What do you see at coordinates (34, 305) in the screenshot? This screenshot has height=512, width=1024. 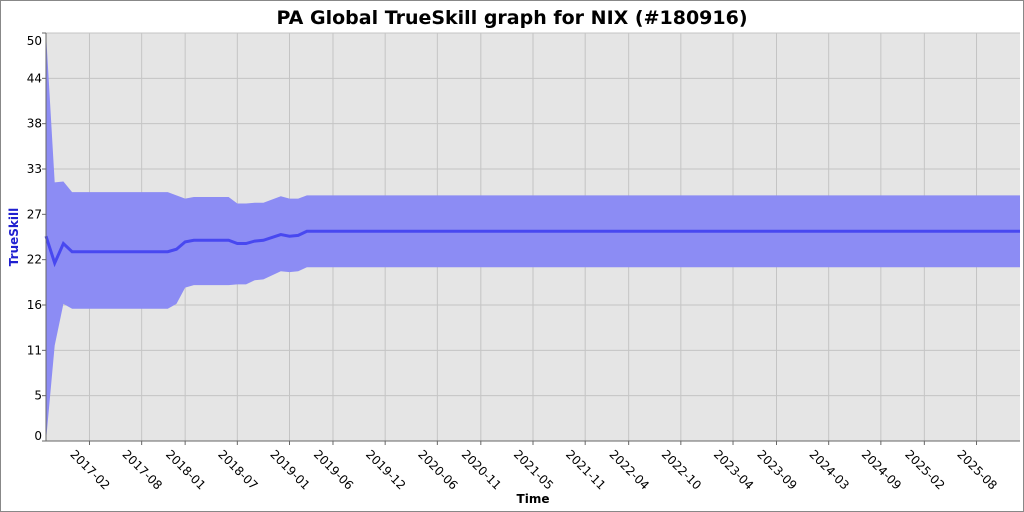 I see `y-tick-label: 16` at bounding box center [34, 305].